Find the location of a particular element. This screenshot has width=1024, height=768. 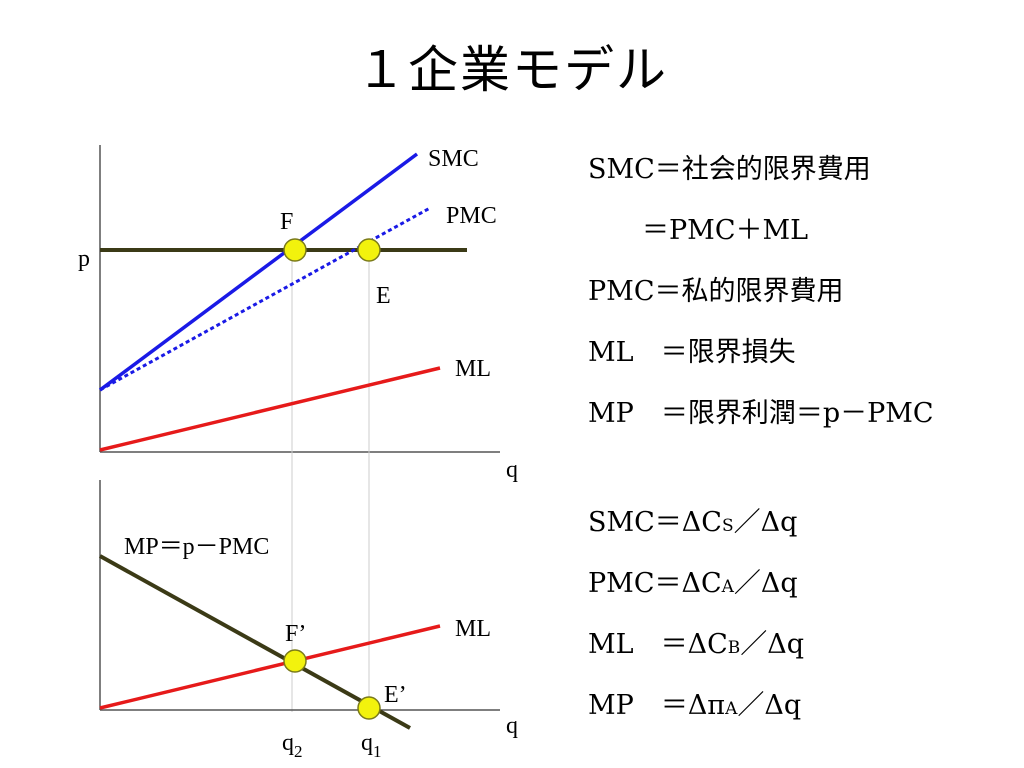

definition-smc-sum: ＝PMC＋ML is located at coordinates (698, 231).